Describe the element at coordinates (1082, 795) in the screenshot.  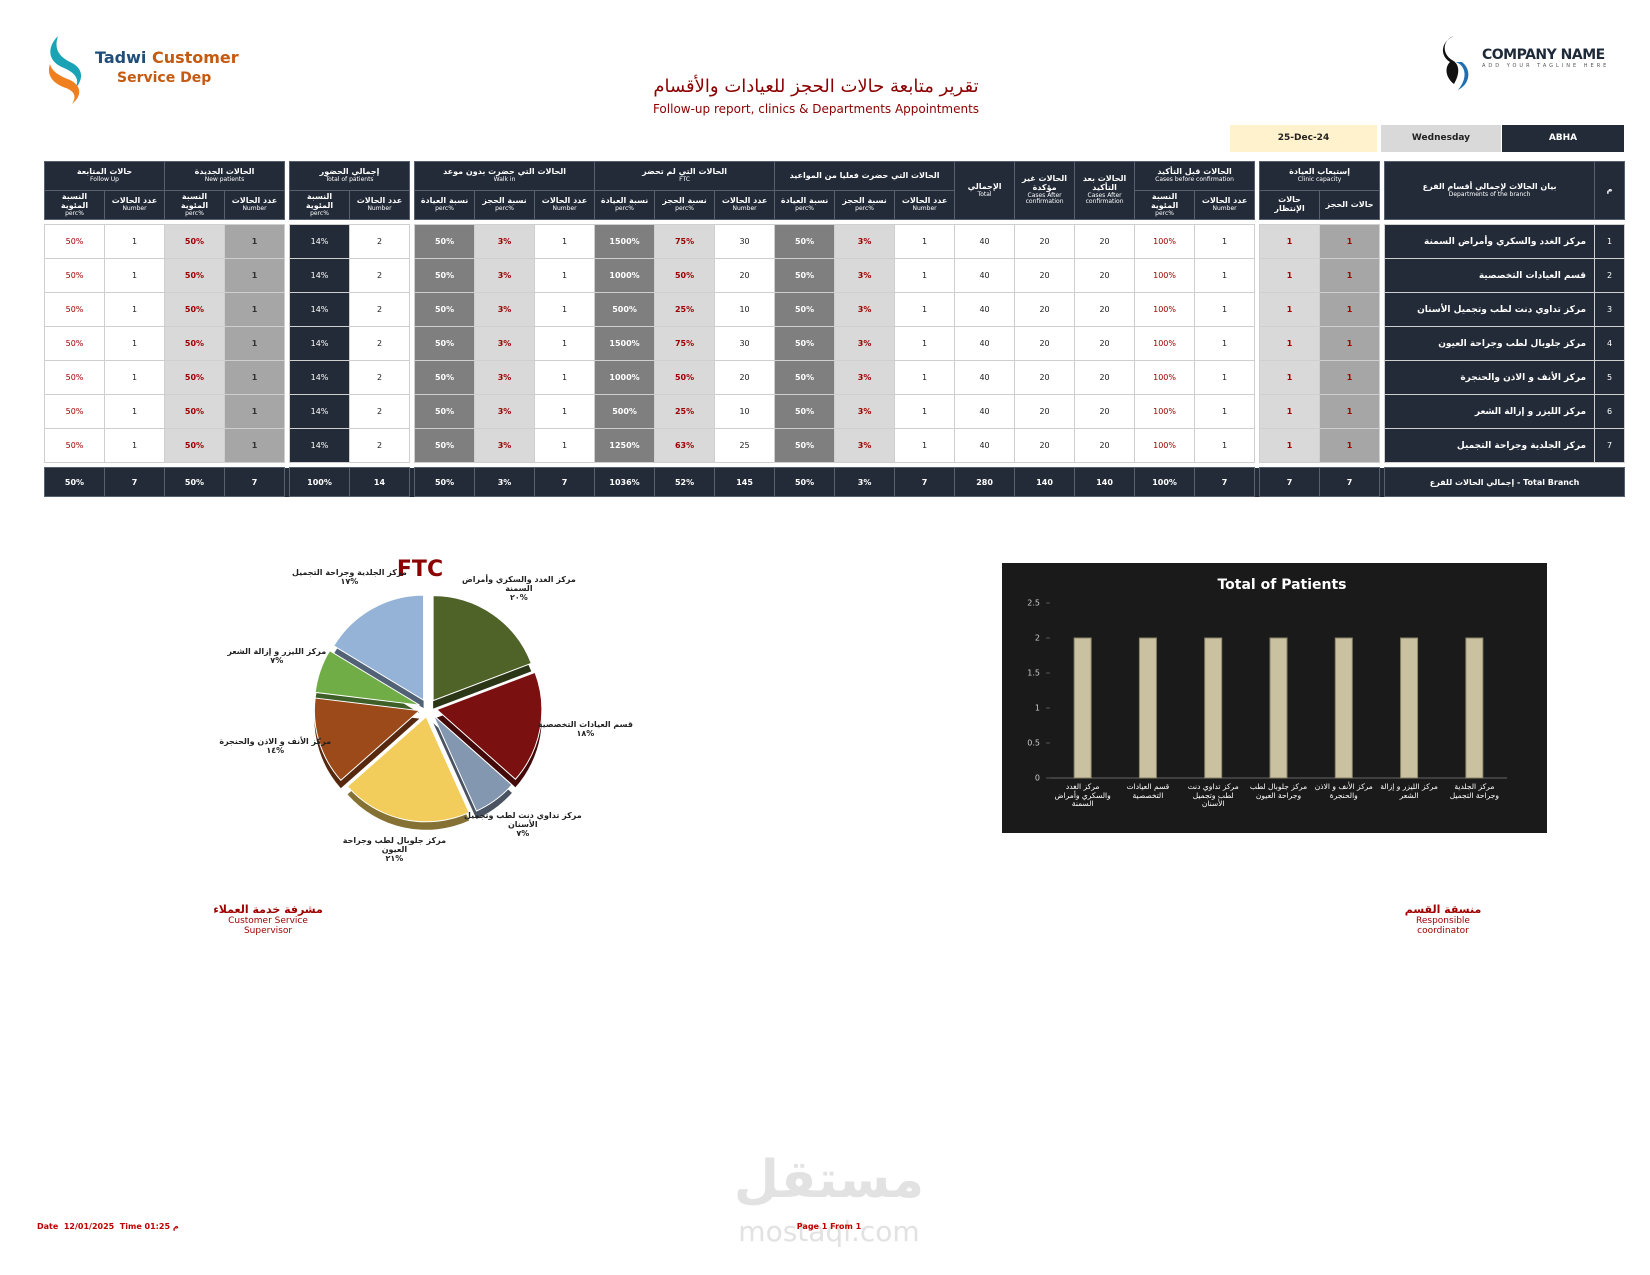
I see `x-tick-label: مركز الغدد والسكري وأمراض السمنة` at that location.